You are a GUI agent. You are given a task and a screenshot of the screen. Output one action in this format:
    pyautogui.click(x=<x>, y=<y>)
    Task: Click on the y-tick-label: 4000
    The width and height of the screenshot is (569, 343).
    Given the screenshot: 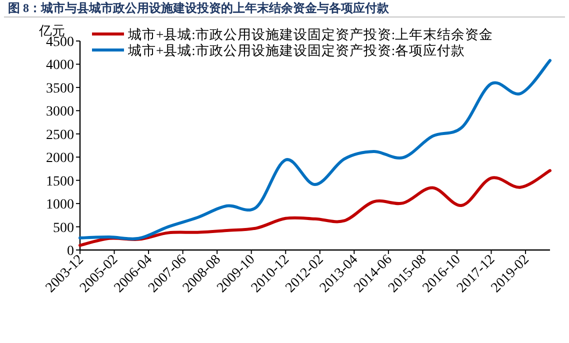 What is the action you would take?
    pyautogui.click(x=60, y=66)
    